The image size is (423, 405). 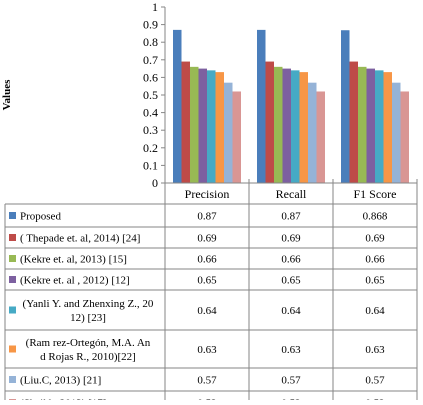 I want to click on legend-label: 12) [23], so click(x=88, y=318).